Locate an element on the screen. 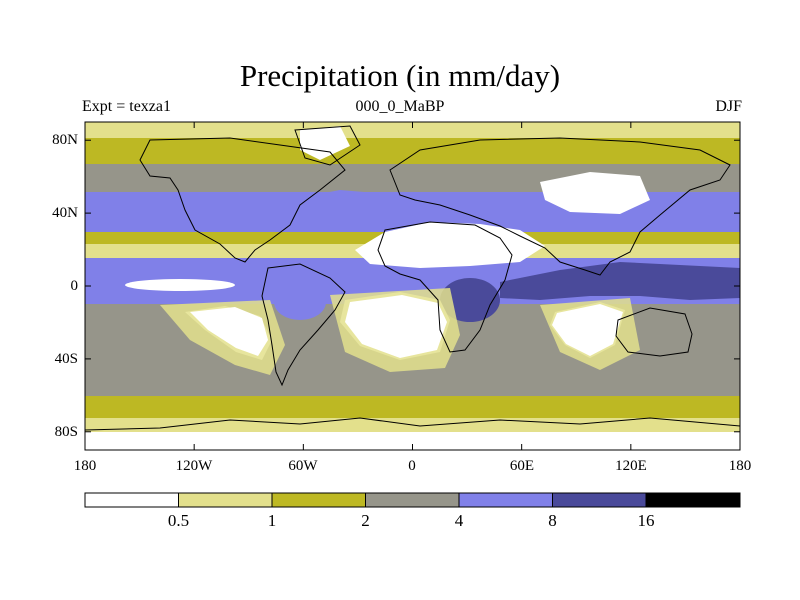 The width and height of the screenshot is (800, 600). x-tick-label: 120W is located at coordinates (195, 466).